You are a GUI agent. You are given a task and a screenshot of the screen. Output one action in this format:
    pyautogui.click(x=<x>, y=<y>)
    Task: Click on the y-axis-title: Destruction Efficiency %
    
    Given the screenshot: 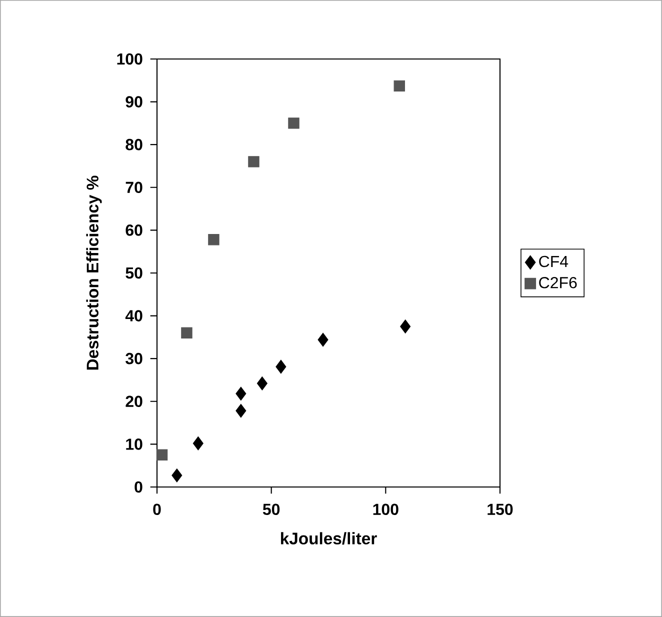 What is the action you would take?
    pyautogui.click(x=94, y=273)
    